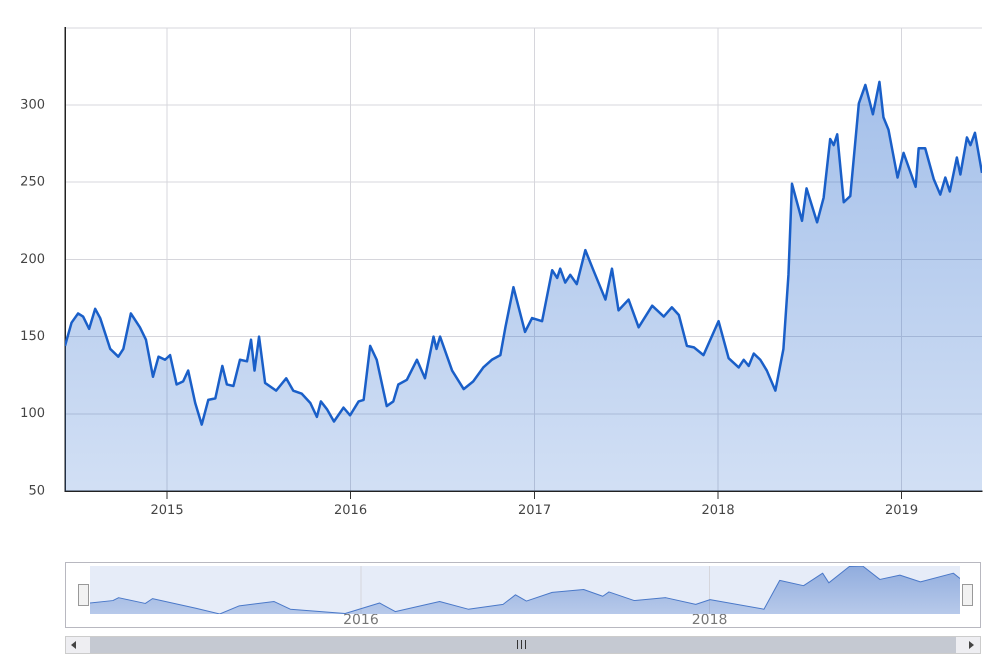 This screenshot has width=990, height=660. What do you see at coordinates (901, 510) in the screenshot?
I see `x-tick-label: 2019` at bounding box center [901, 510].